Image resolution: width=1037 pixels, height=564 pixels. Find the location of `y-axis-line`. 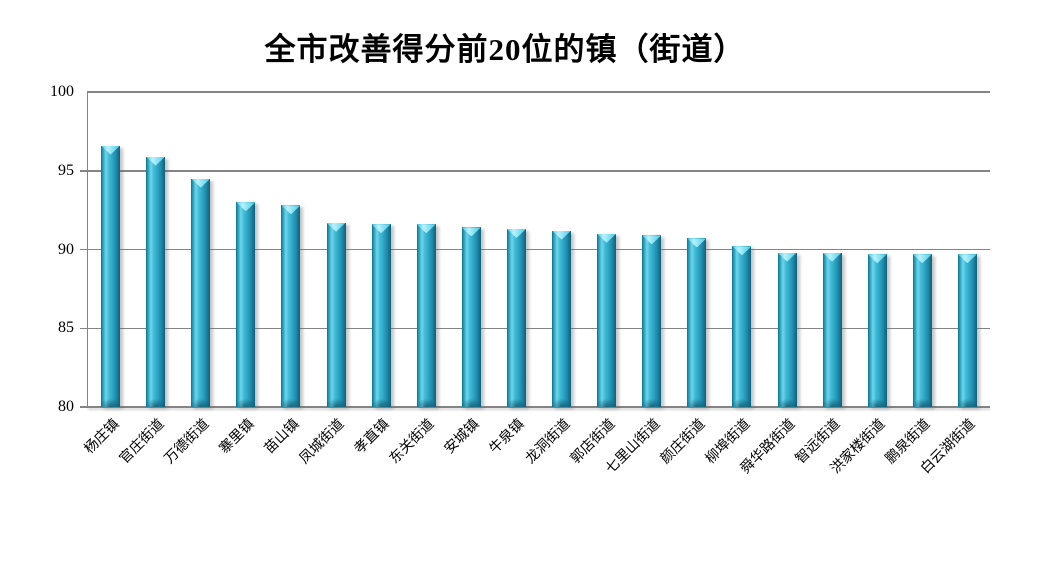

y-axis-line is located at coordinates (87, 249).